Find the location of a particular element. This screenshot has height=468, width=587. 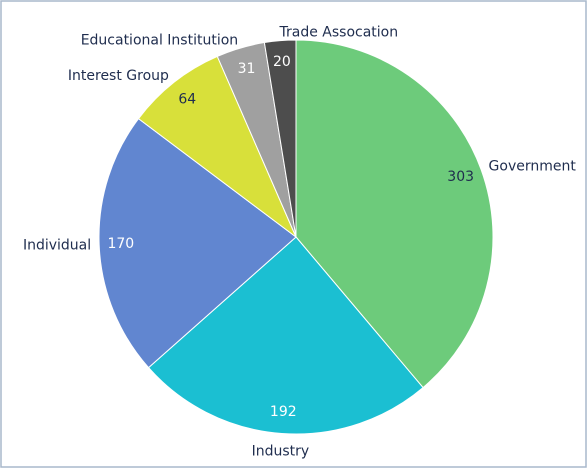

category-label: Interest Group is located at coordinates (118, 76).